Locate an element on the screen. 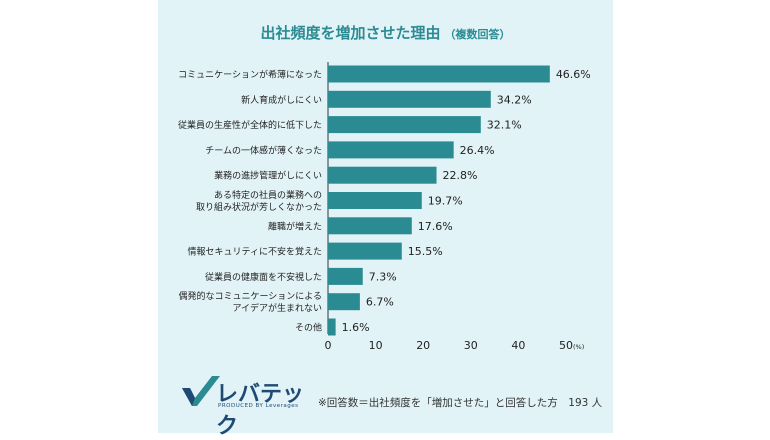 This screenshot has width=770, height=440. bar-value-label: 26.4% is located at coordinates (477, 150).